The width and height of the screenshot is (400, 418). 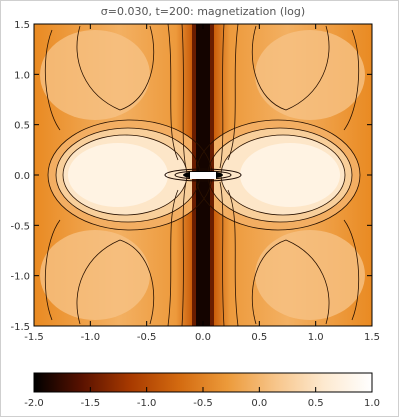 I want to click on x-tick-label: 1.5, so click(x=372, y=337).